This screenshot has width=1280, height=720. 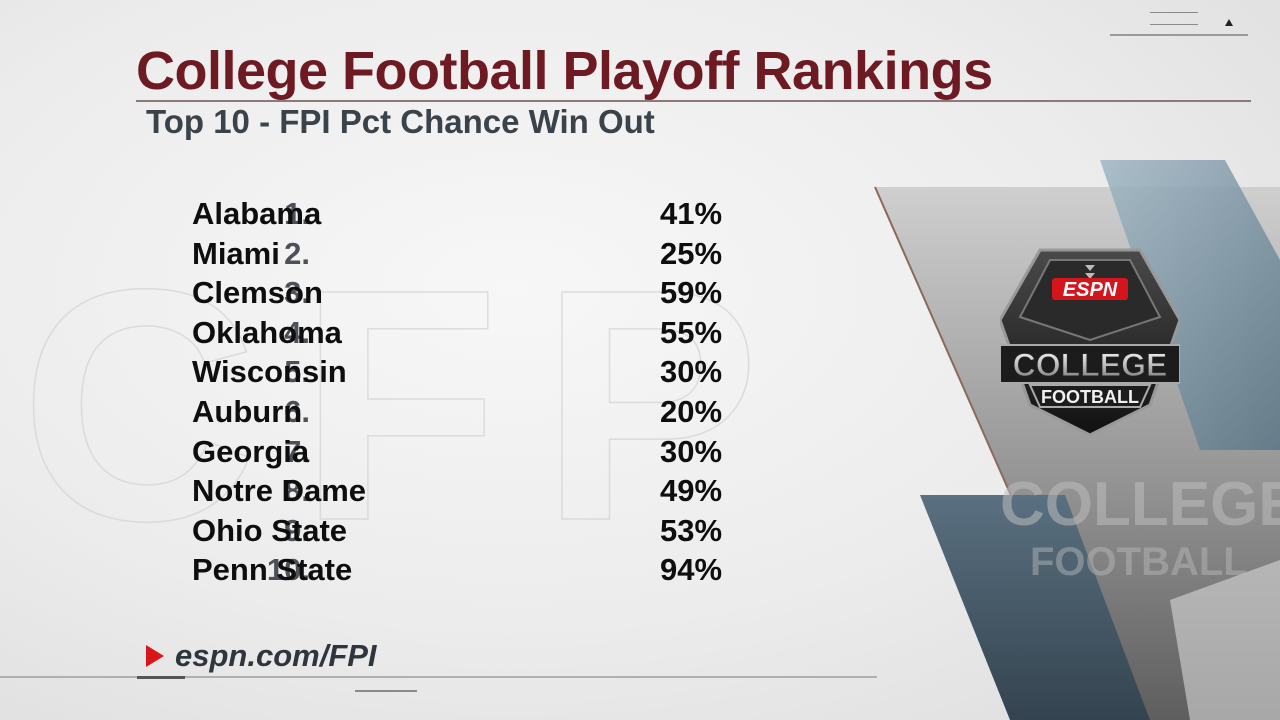 I want to click on ranking-row: 6. Auburn 20%, so click(x=440, y=412).